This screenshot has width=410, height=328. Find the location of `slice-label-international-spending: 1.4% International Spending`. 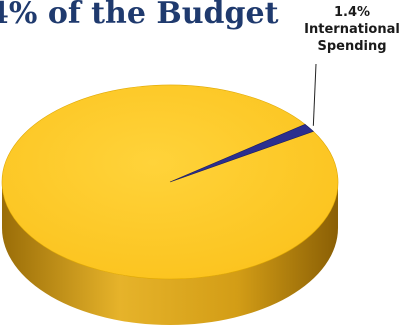

slice-label-international-spending: 1.4% International Spending is located at coordinates (352, 29).